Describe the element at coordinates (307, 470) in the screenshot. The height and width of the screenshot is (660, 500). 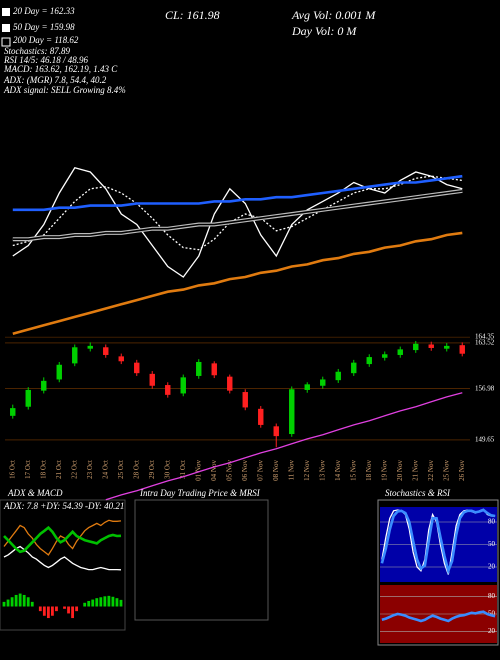
I see `x-tick-label: 12 Nov` at that location.